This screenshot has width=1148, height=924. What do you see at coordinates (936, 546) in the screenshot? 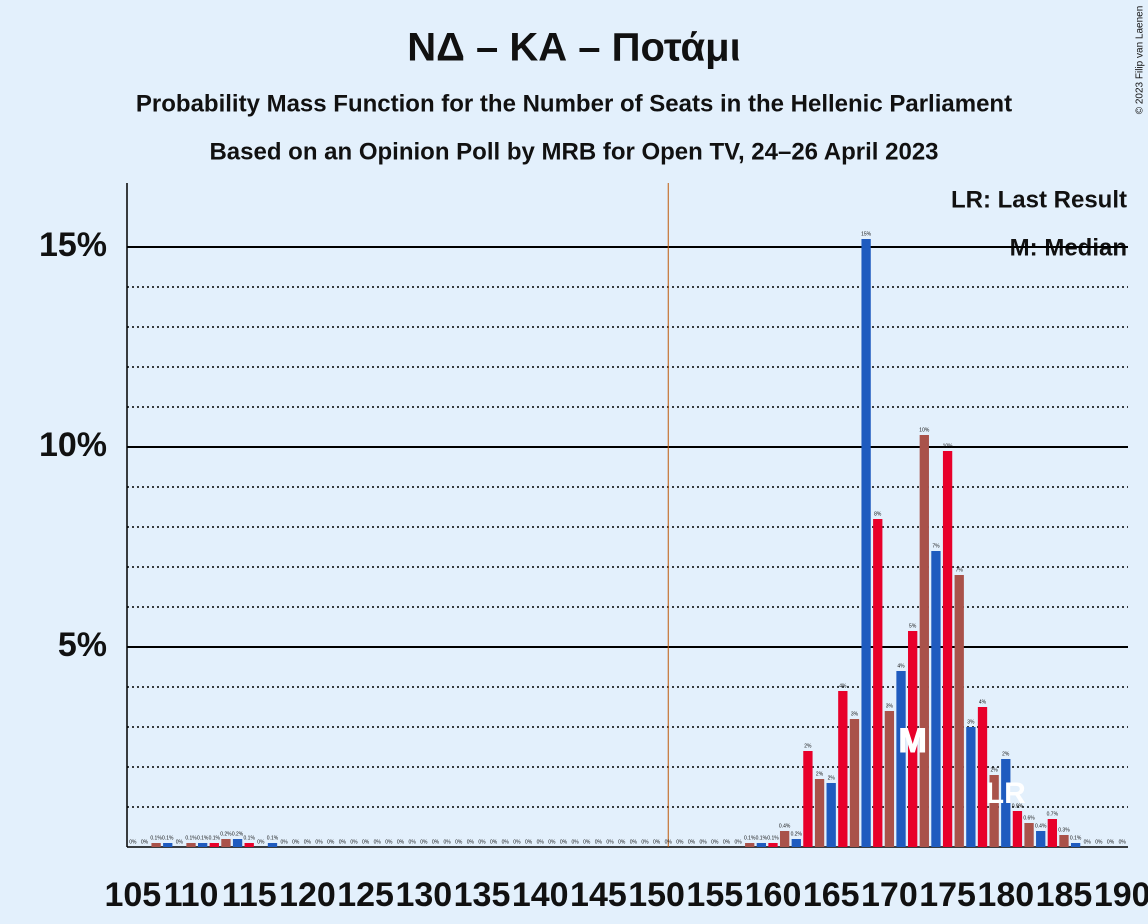
I see `value-label: 7%` at bounding box center [936, 546].